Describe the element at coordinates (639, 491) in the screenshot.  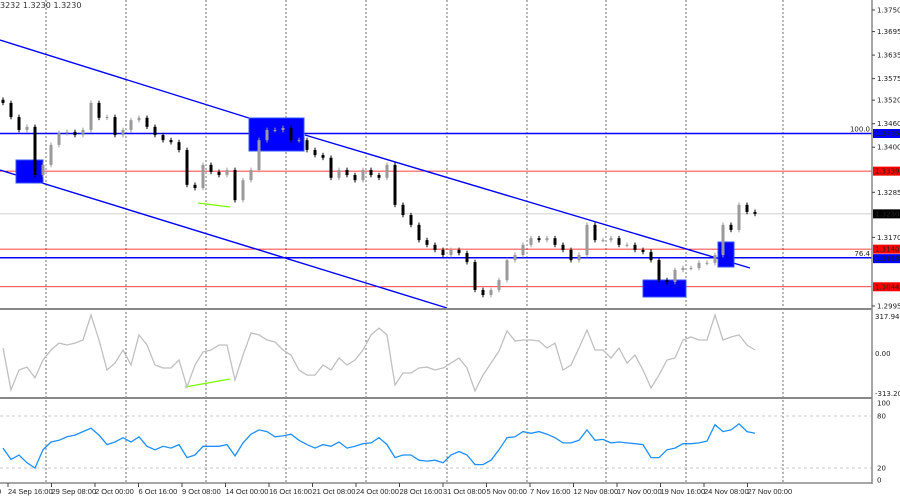
I see `time-label: 17 Nov 00:00` at that location.